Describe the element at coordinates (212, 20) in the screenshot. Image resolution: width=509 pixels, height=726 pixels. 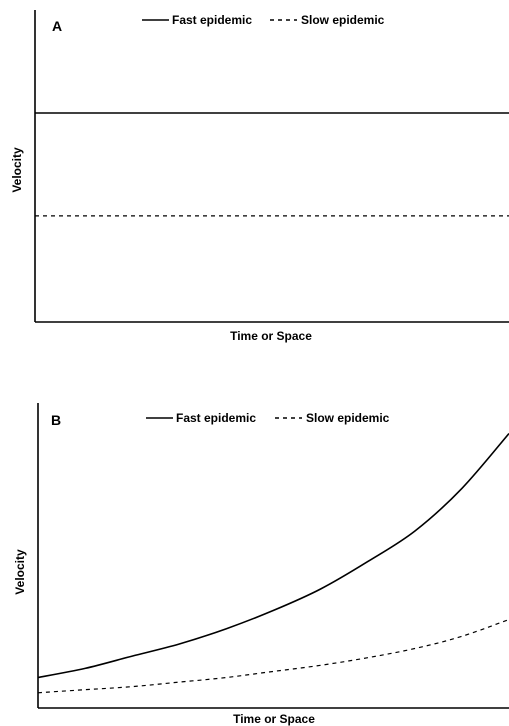
I see `panel-a-legend-fast-label: Fast epidemic` at that location.